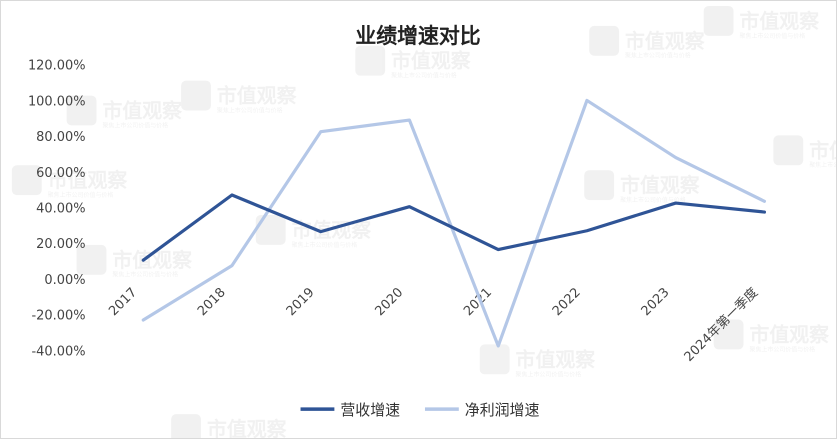 Image resolution: width=837 pixels, height=439 pixels. Describe the element at coordinates (64, 280) in the screenshot. I see `y-tick-label: 0.00%` at that location.